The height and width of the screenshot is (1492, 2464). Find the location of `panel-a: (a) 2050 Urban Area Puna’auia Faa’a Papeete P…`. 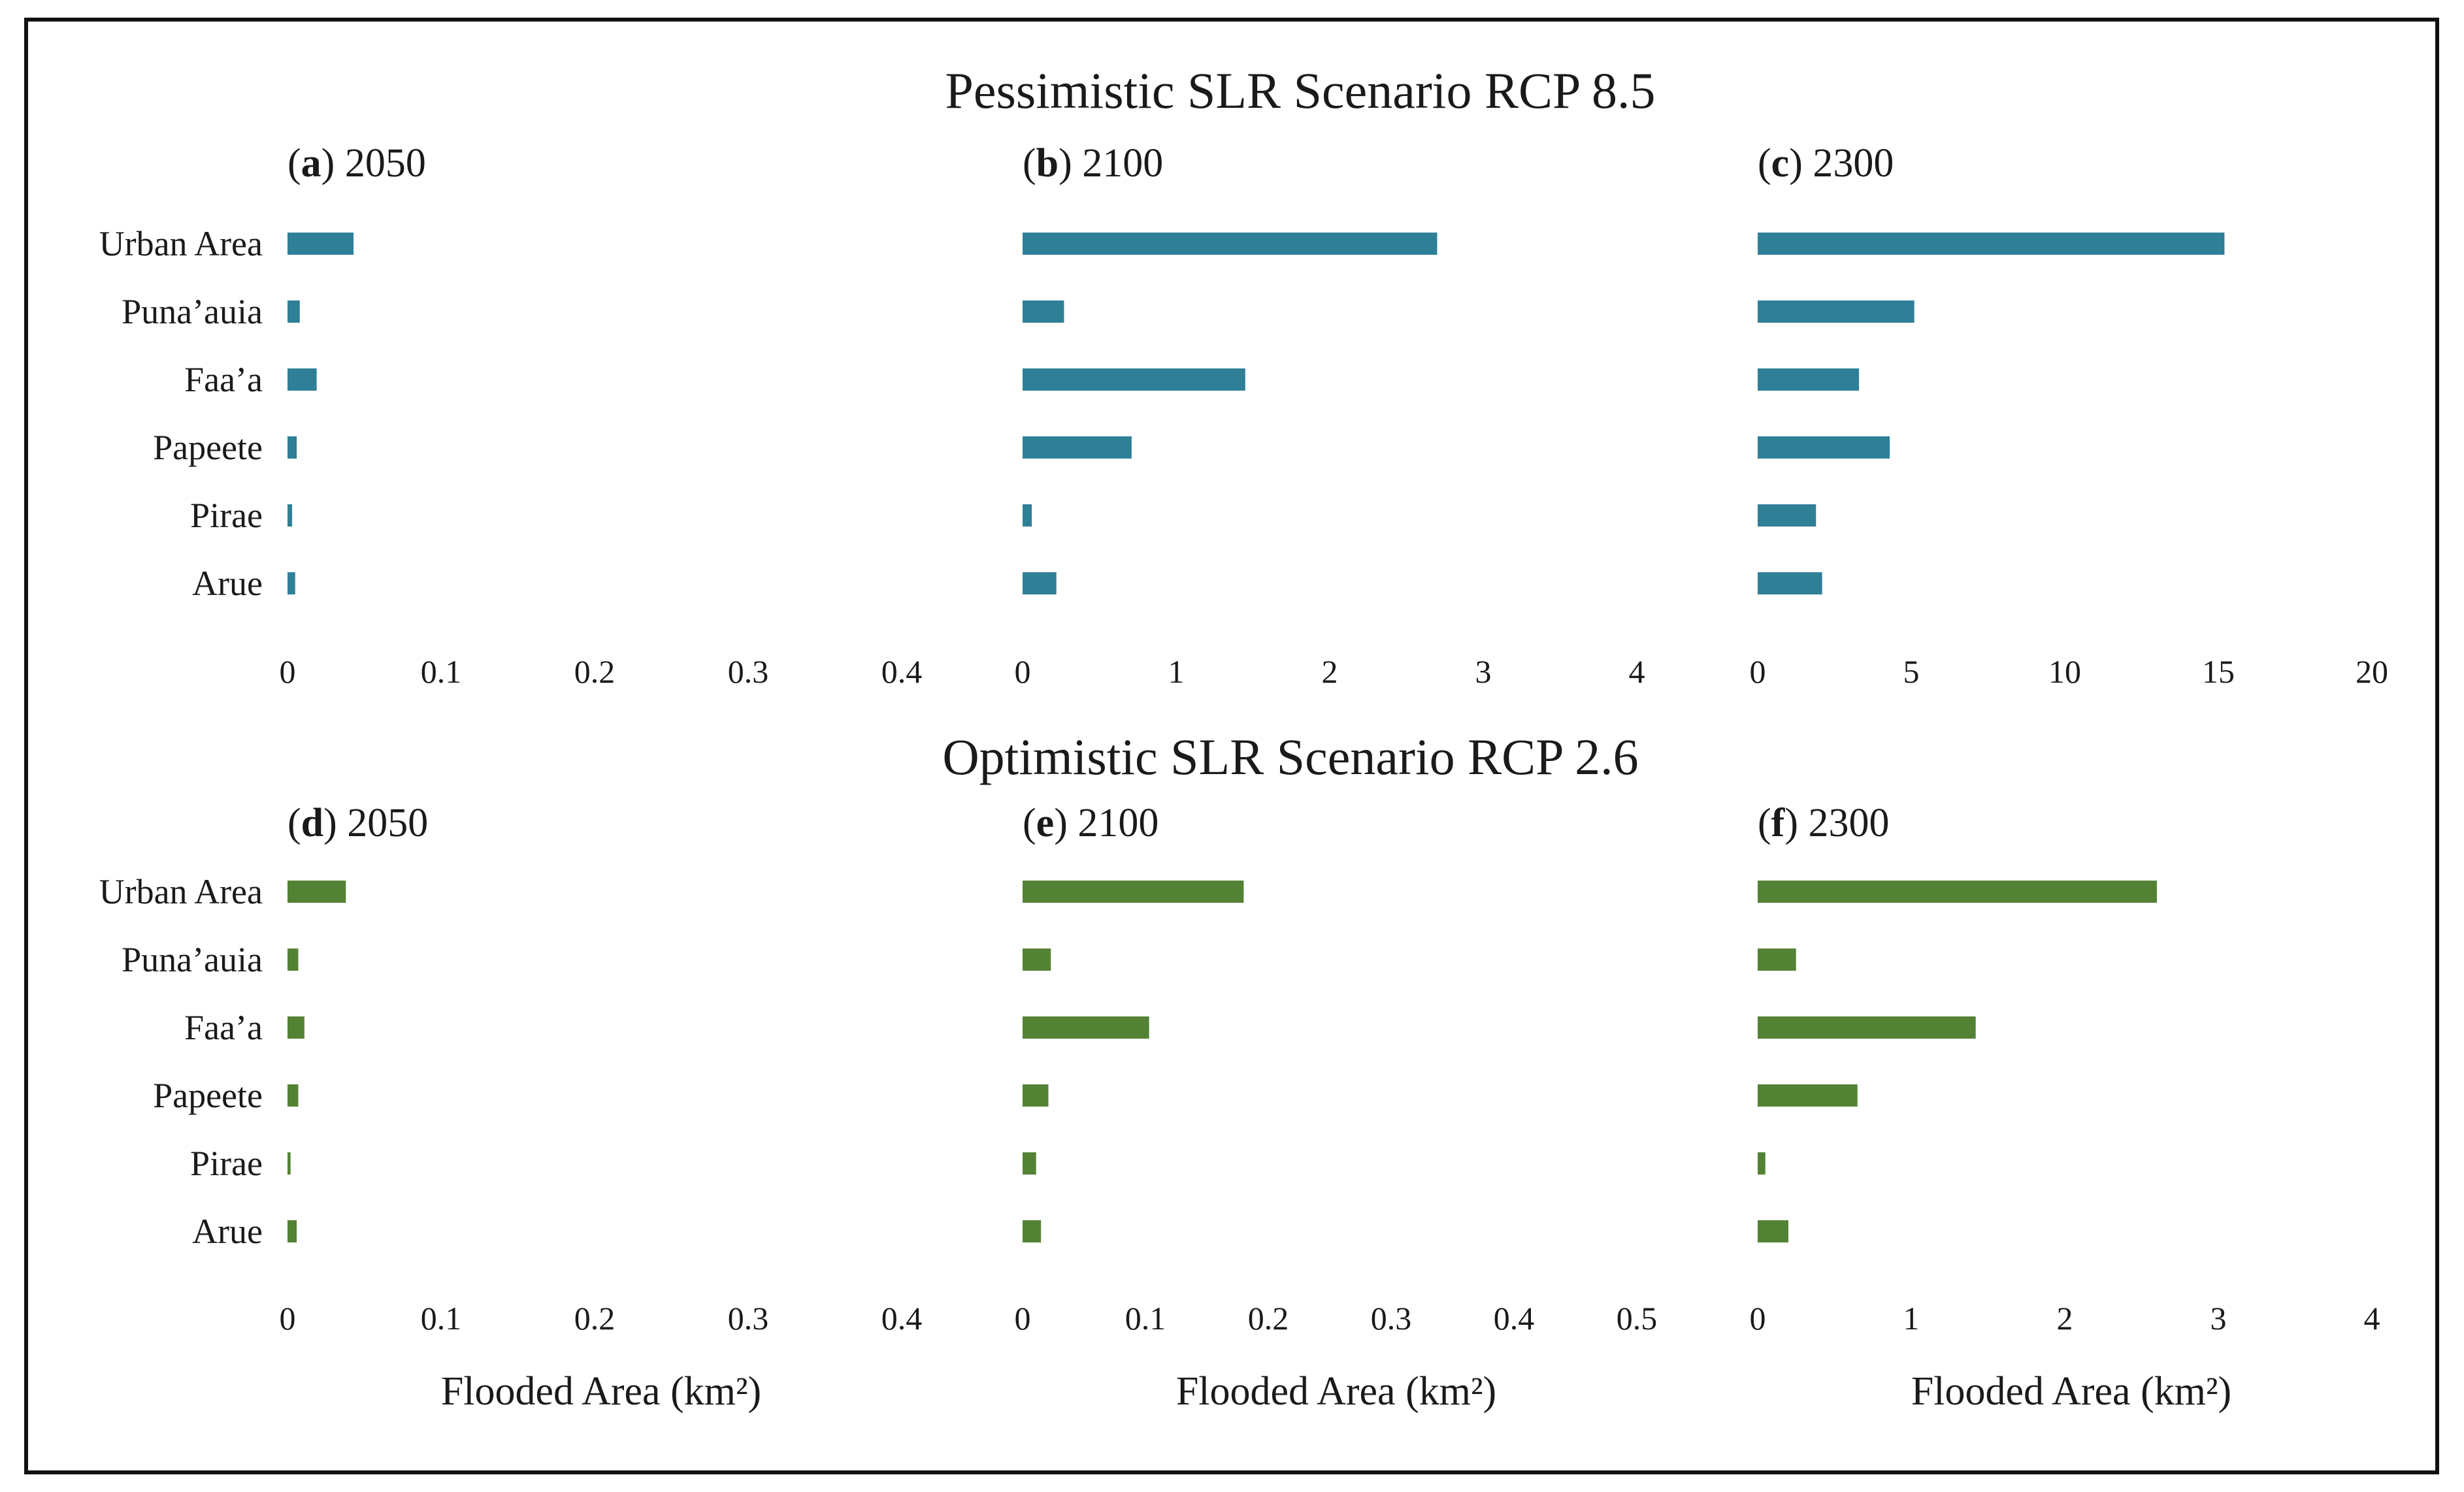

panel-a: (a) 2050 Urban Area Puna’auia Faa’a Papeete P… is located at coordinates (511, 415).